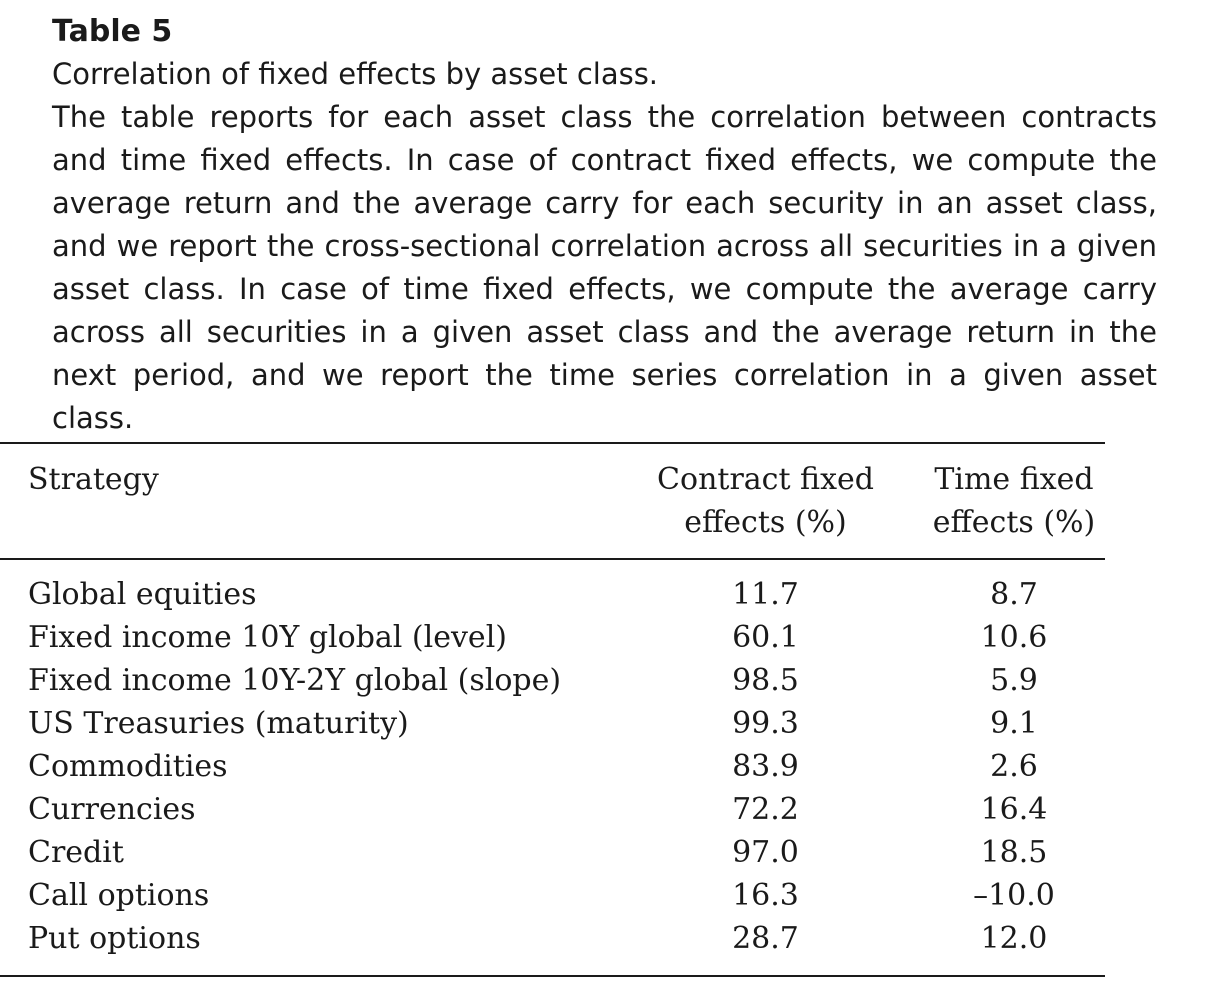 This screenshot has height=1007, width=1209. Describe the element at coordinates (1014, 594) in the screenshot. I see `cell-time-fixed-effects: 8.7` at that location.